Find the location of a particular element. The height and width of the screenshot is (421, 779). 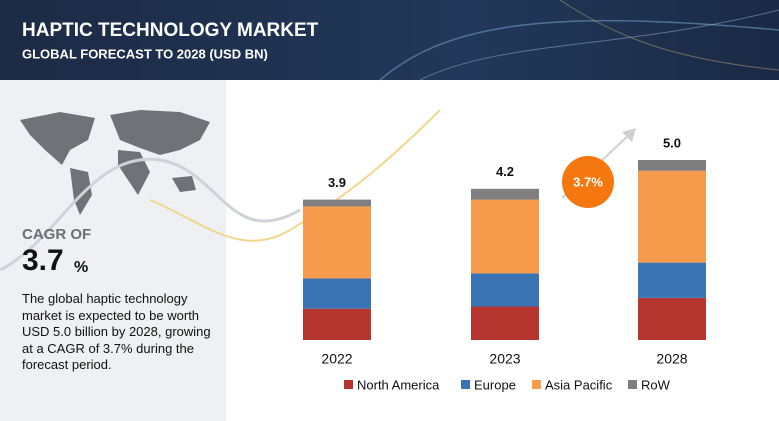

cagr-bubble-label: 3.7% is located at coordinates (588, 181).